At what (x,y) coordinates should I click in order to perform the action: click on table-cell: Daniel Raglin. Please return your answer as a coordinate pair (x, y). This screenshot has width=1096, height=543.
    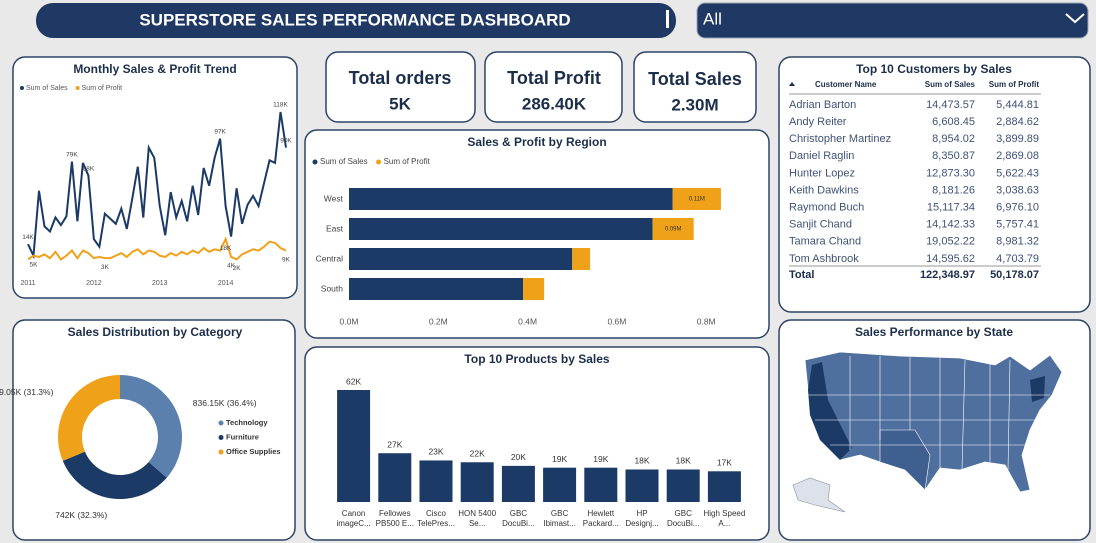
    Looking at the image, I should click on (821, 156).